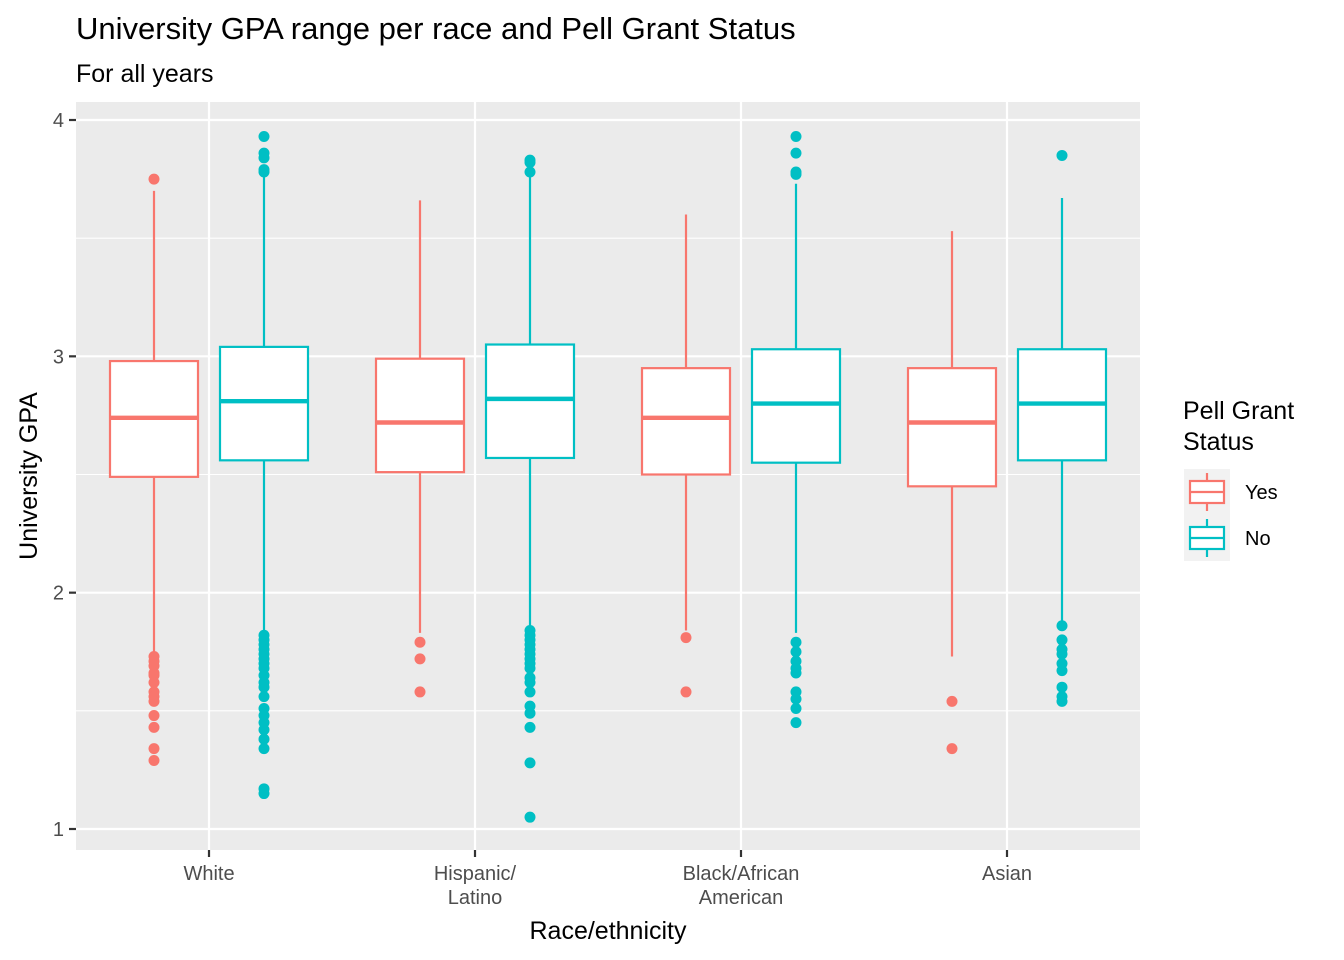 This screenshot has width=1344, height=960. I want to click on x-tick-label: Asian, so click(1007, 874).